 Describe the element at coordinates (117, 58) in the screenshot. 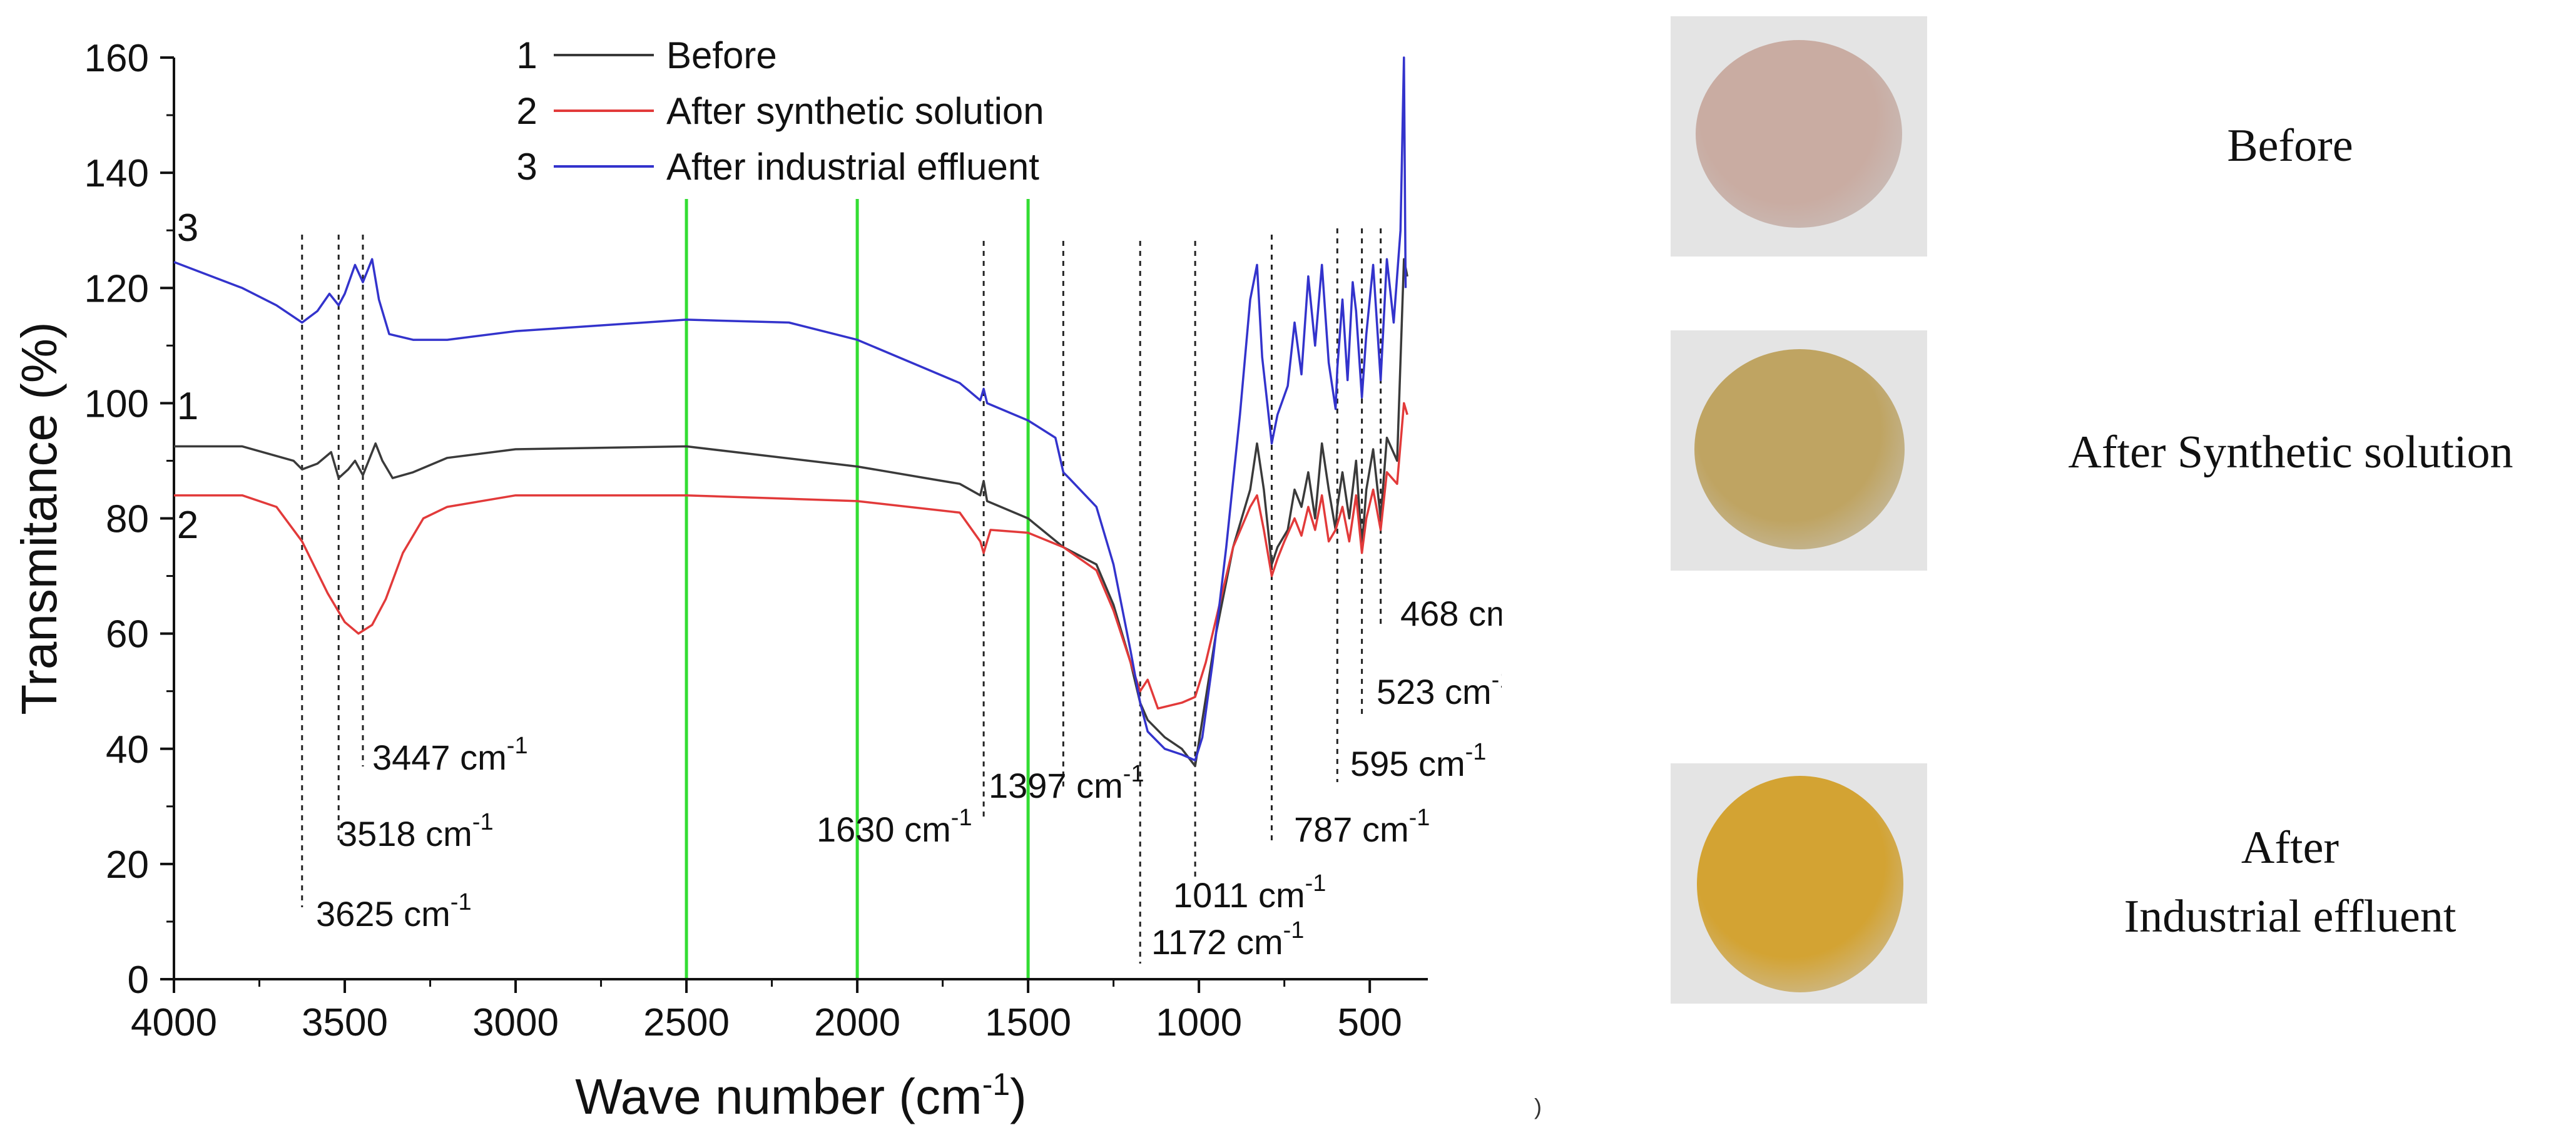

I see `y-tick-label-160: 160` at that location.